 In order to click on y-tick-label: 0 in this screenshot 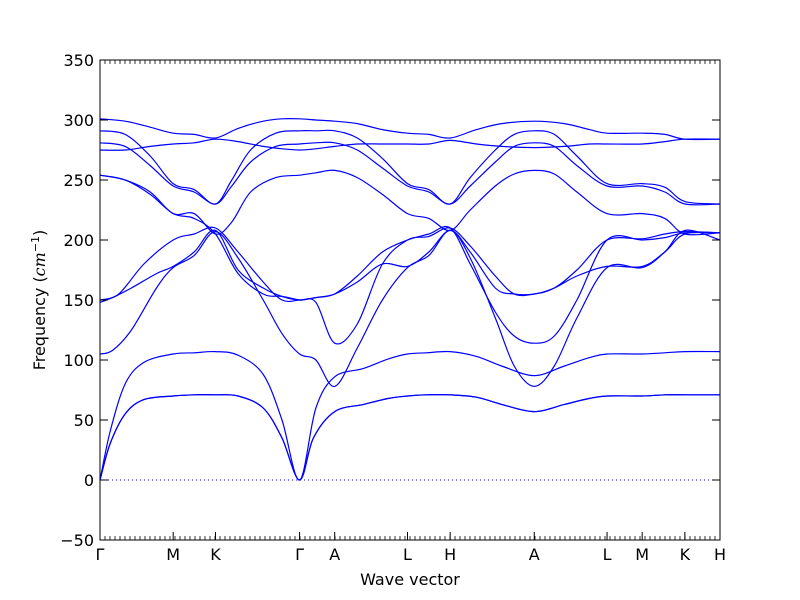, I will do `click(89, 480)`.